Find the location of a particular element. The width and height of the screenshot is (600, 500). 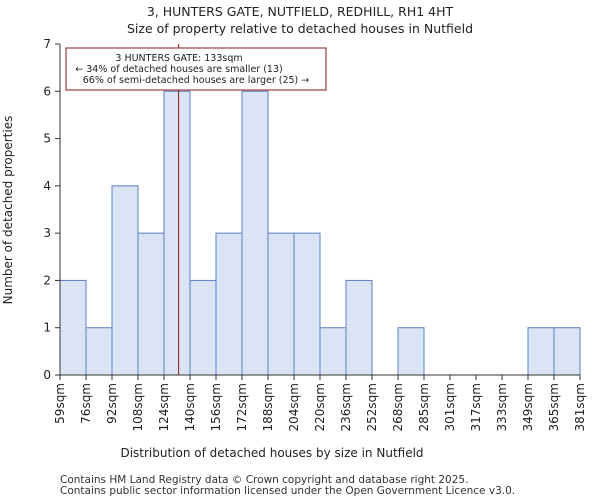

bar-268sqm is located at coordinates (411, 351).